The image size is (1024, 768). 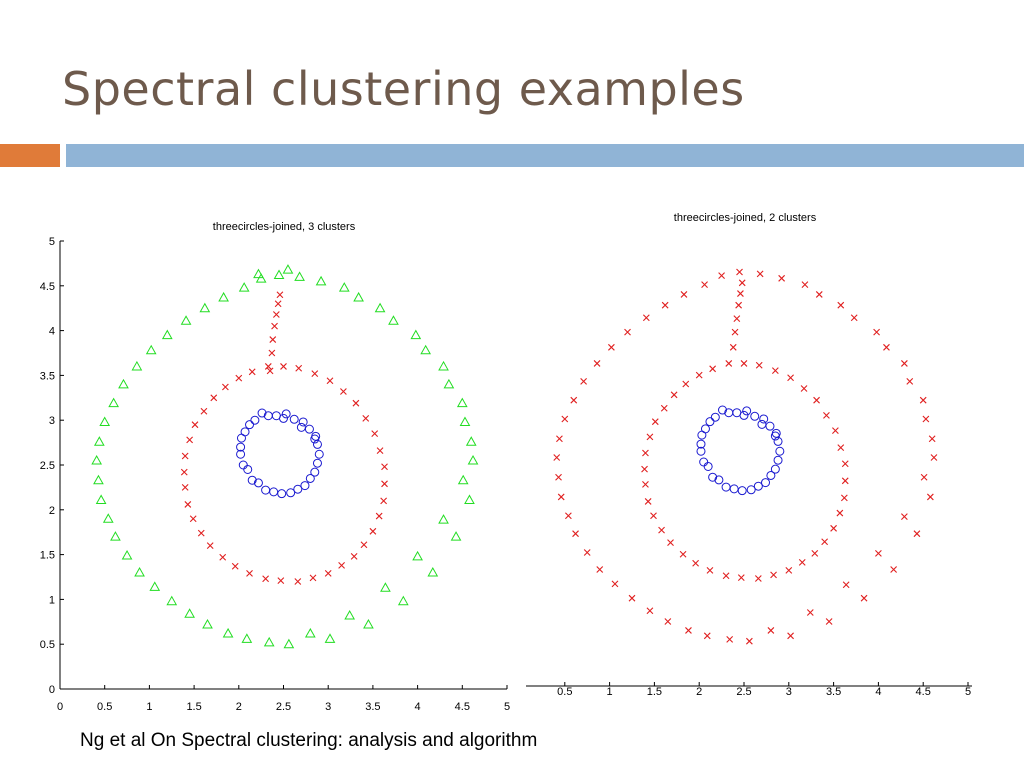 I want to click on x-tick-label: 2, so click(x=699, y=692).